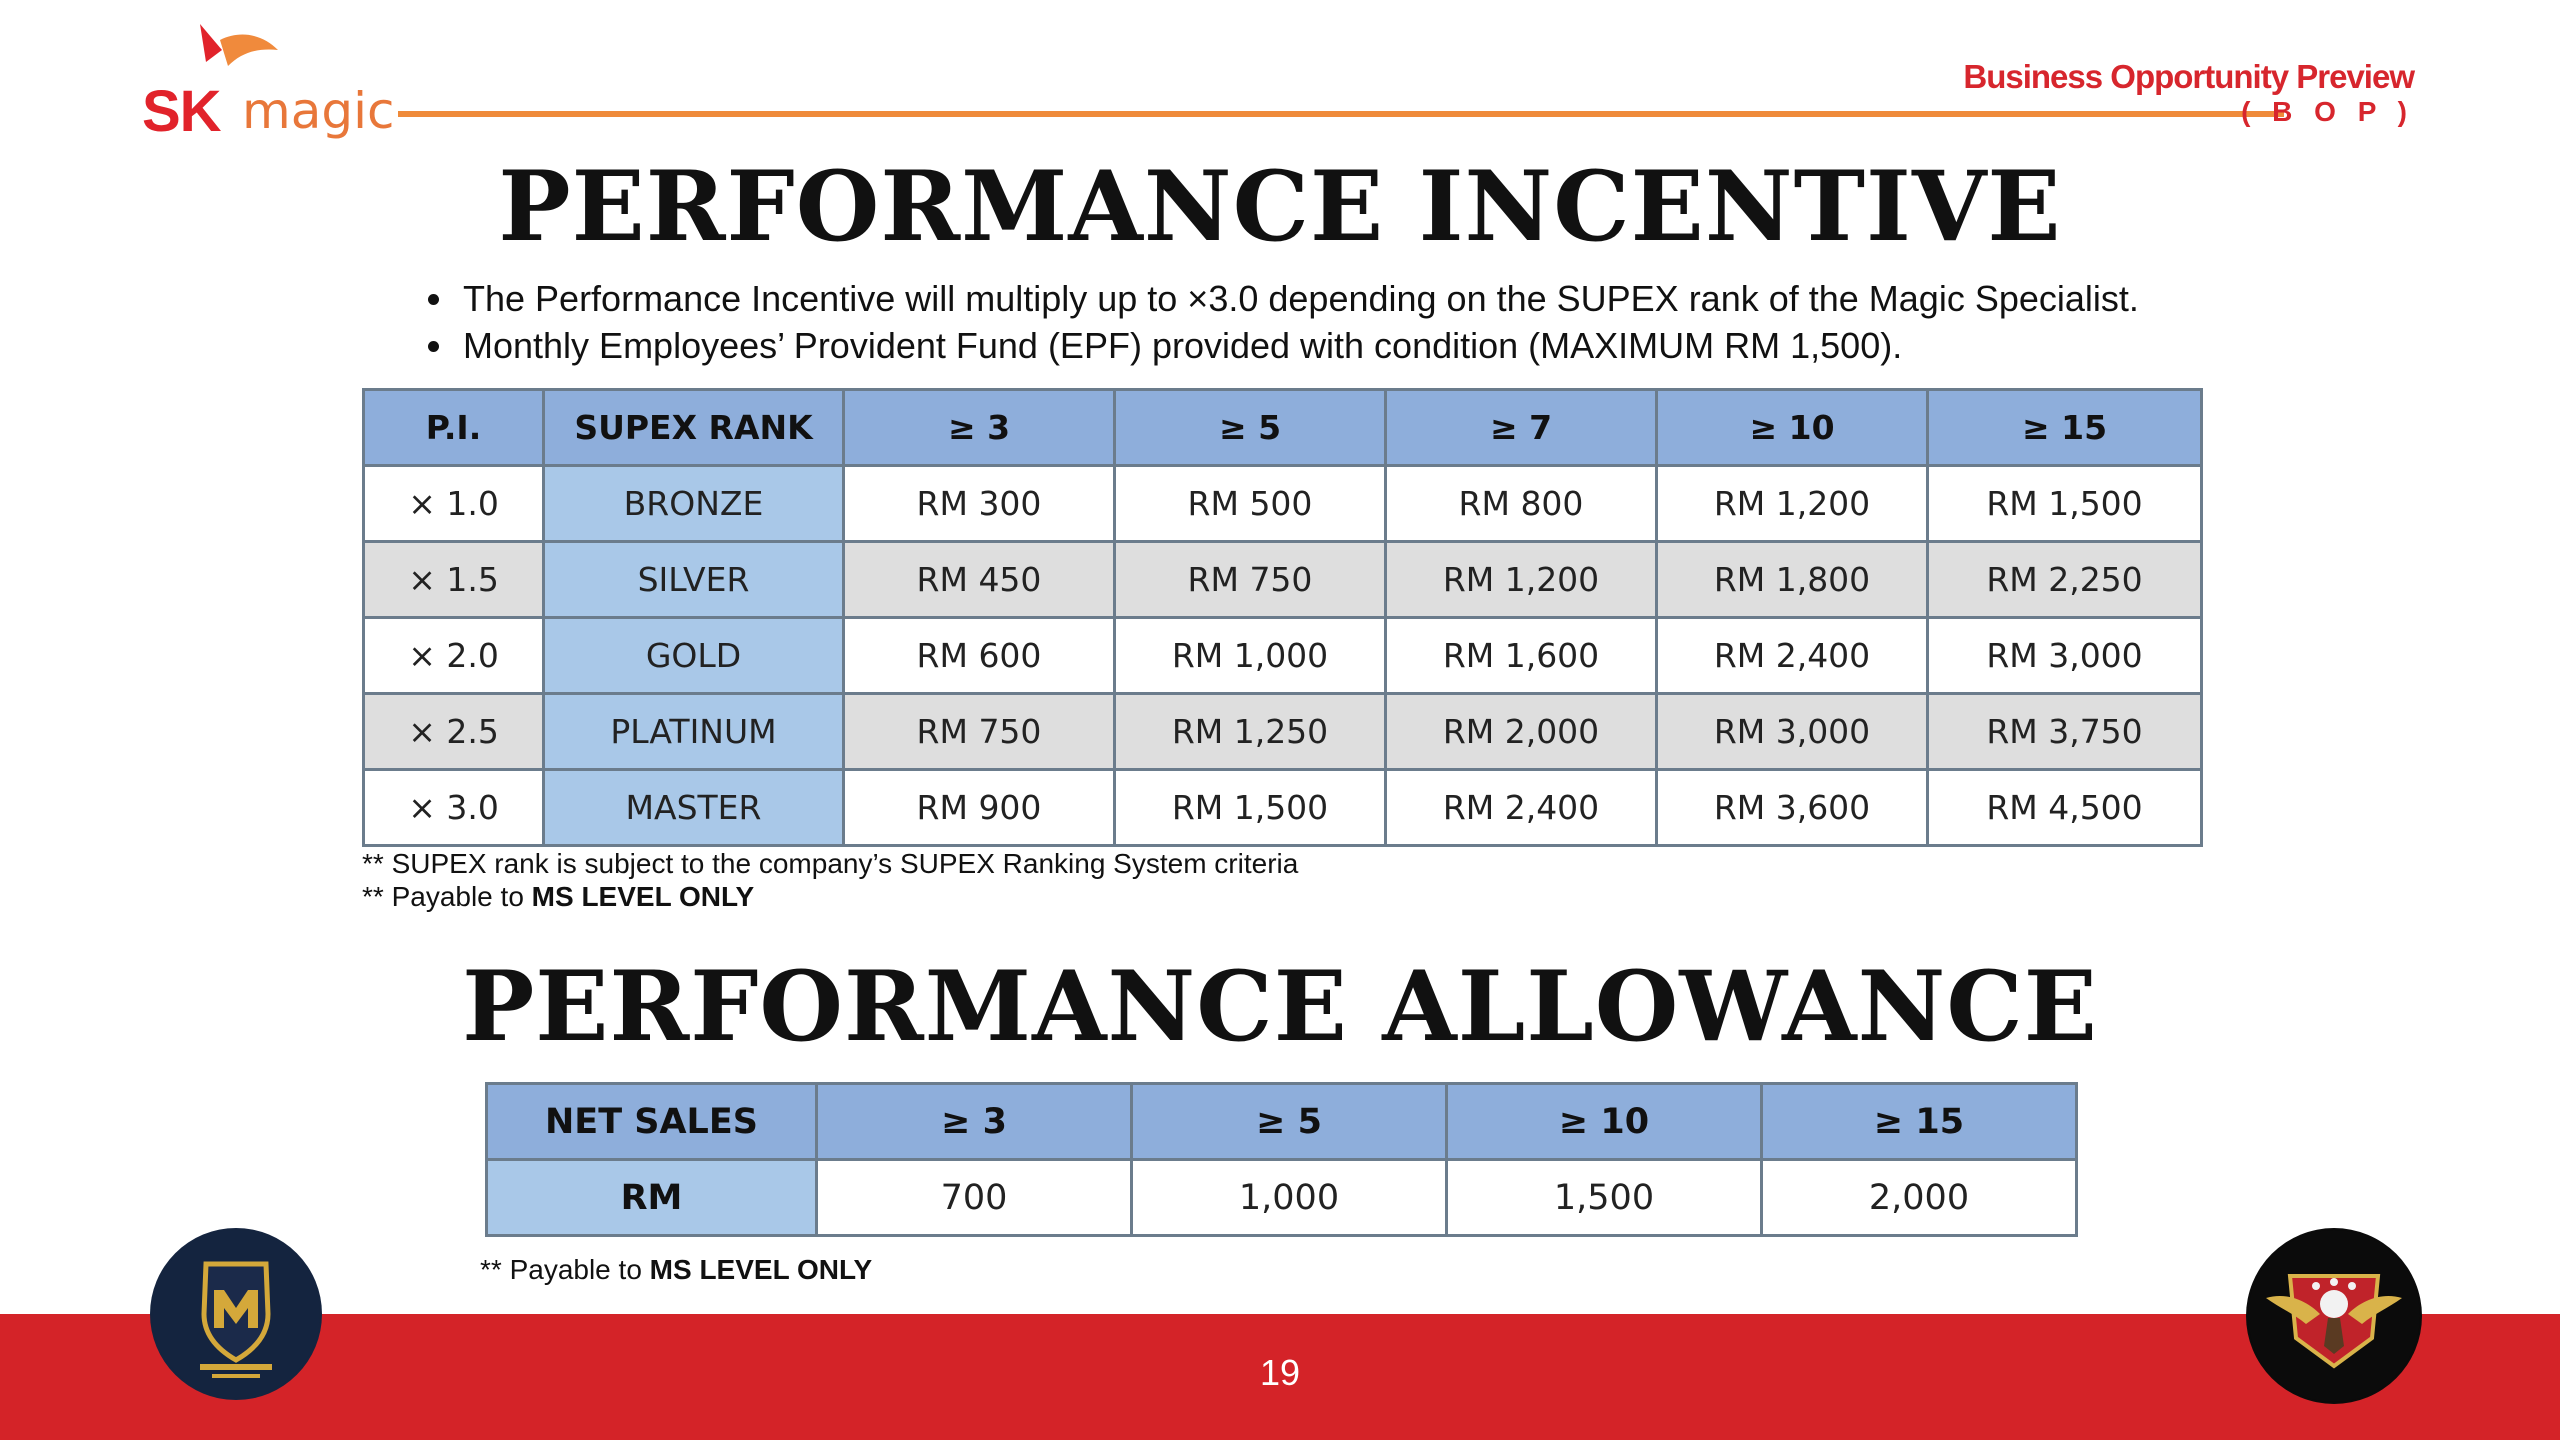 The height and width of the screenshot is (1440, 2560). What do you see at coordinates (447, 896) in the screenshot?
I see `payable-note-prefix: ** Payable to` at bounding box center [447, 896].